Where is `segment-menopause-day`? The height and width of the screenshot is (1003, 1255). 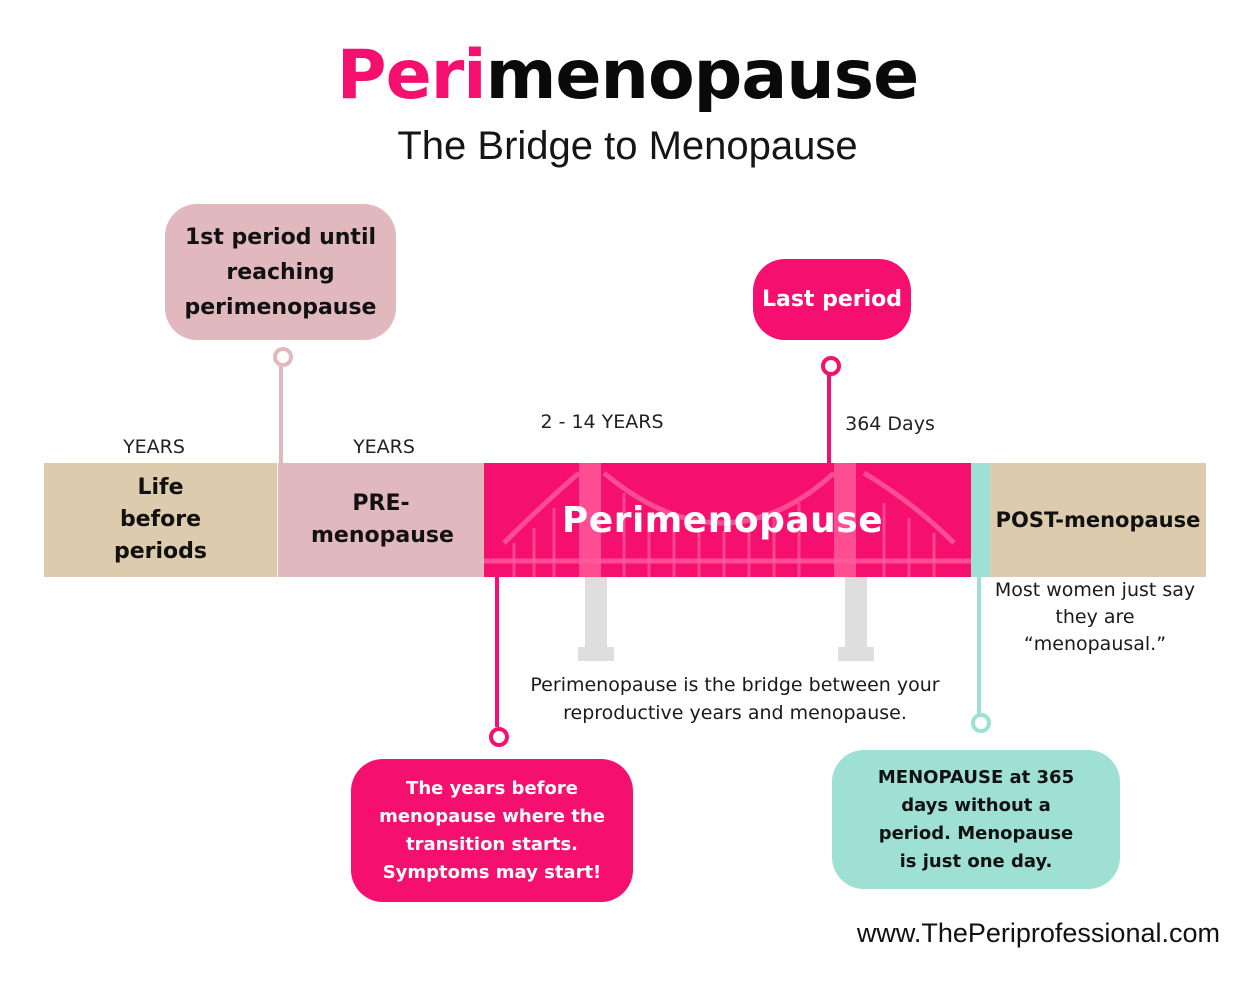
segment-menopause-day is located at coordinates (980, 520).